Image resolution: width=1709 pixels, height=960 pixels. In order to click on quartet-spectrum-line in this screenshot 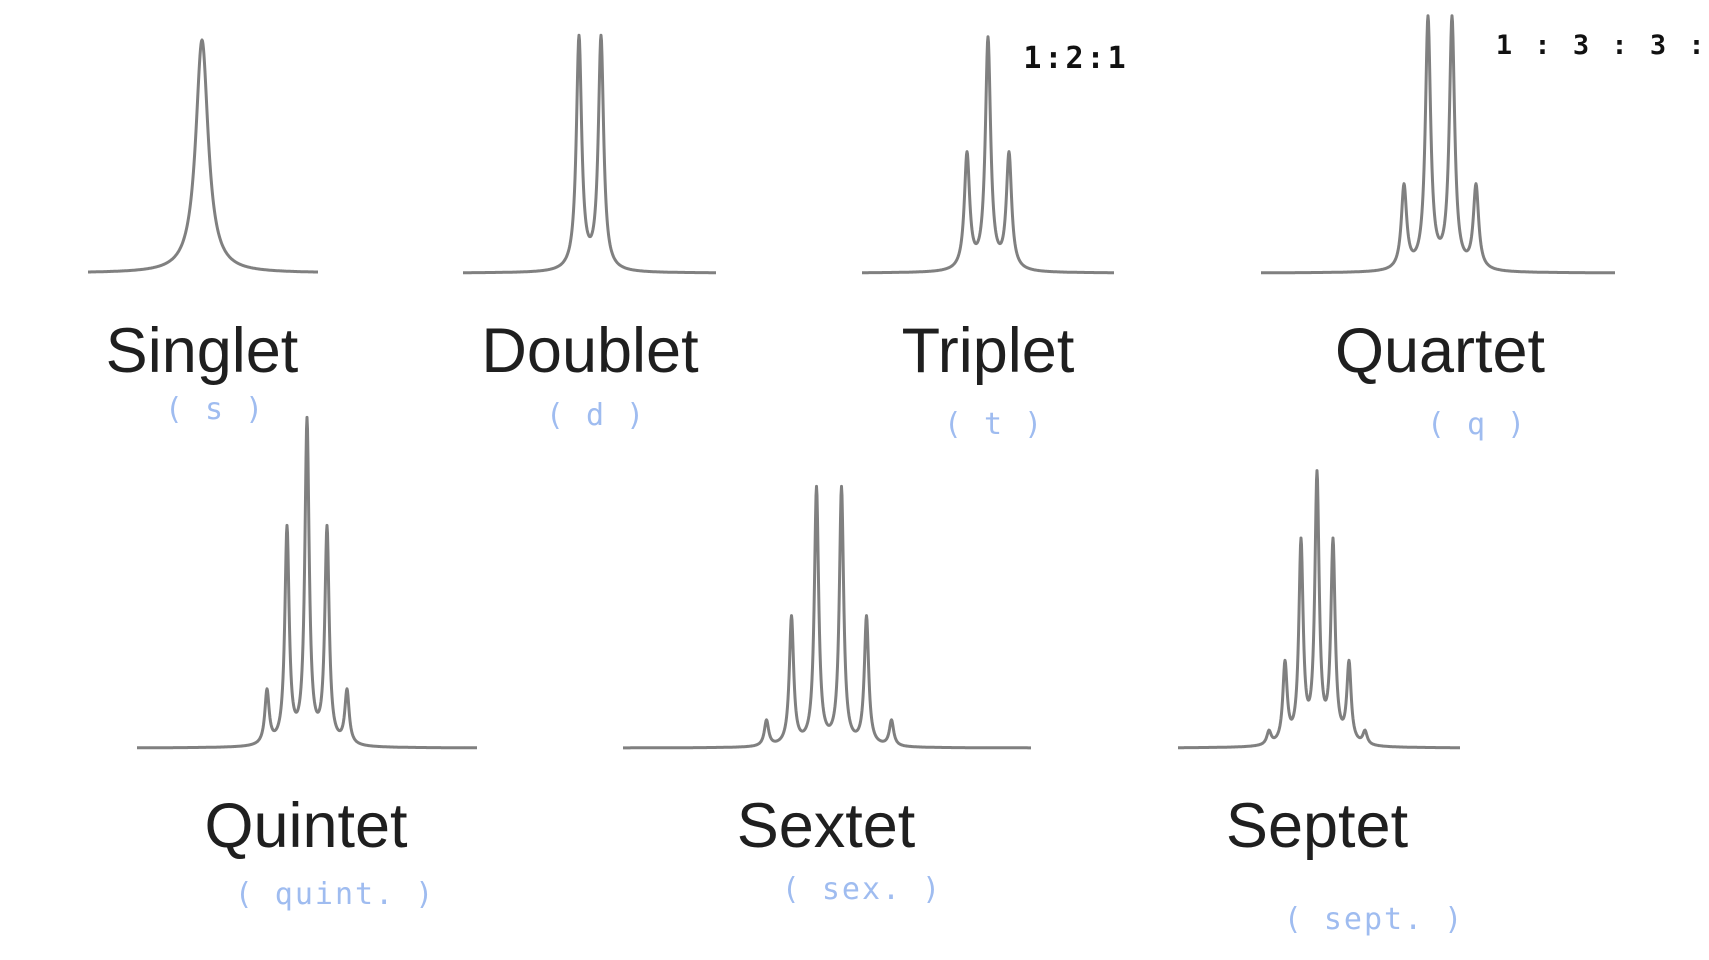, I will do `click(1438, 144)`.